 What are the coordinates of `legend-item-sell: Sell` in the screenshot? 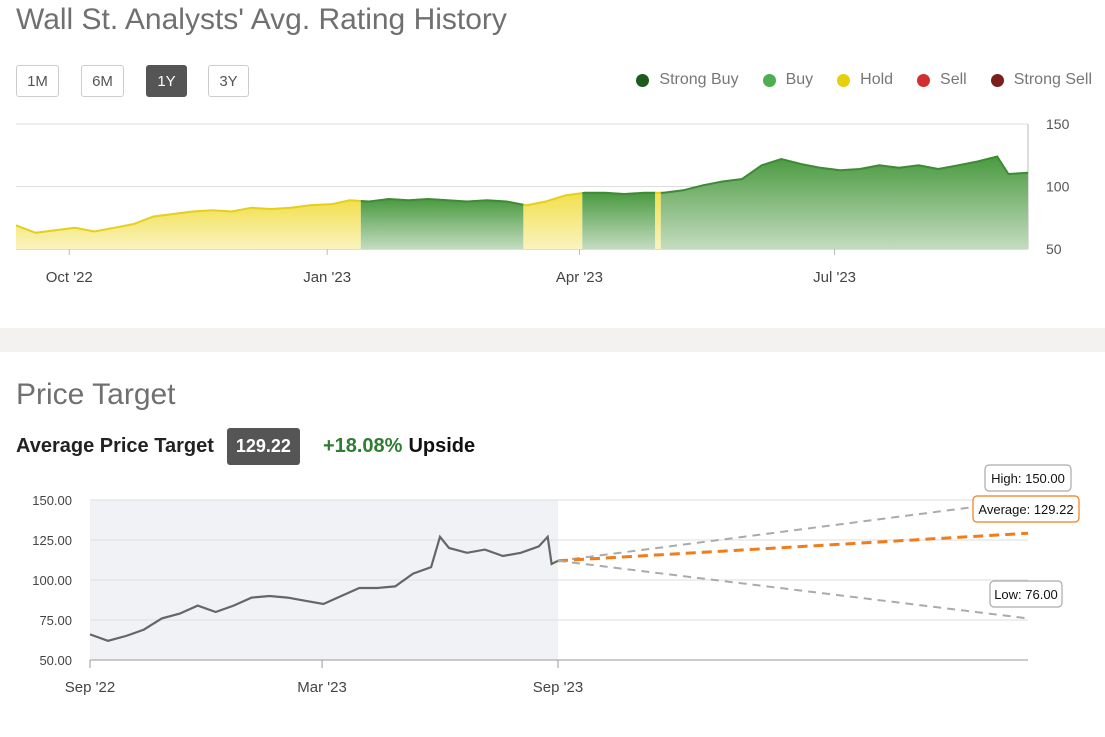 It's located at (942, 80).